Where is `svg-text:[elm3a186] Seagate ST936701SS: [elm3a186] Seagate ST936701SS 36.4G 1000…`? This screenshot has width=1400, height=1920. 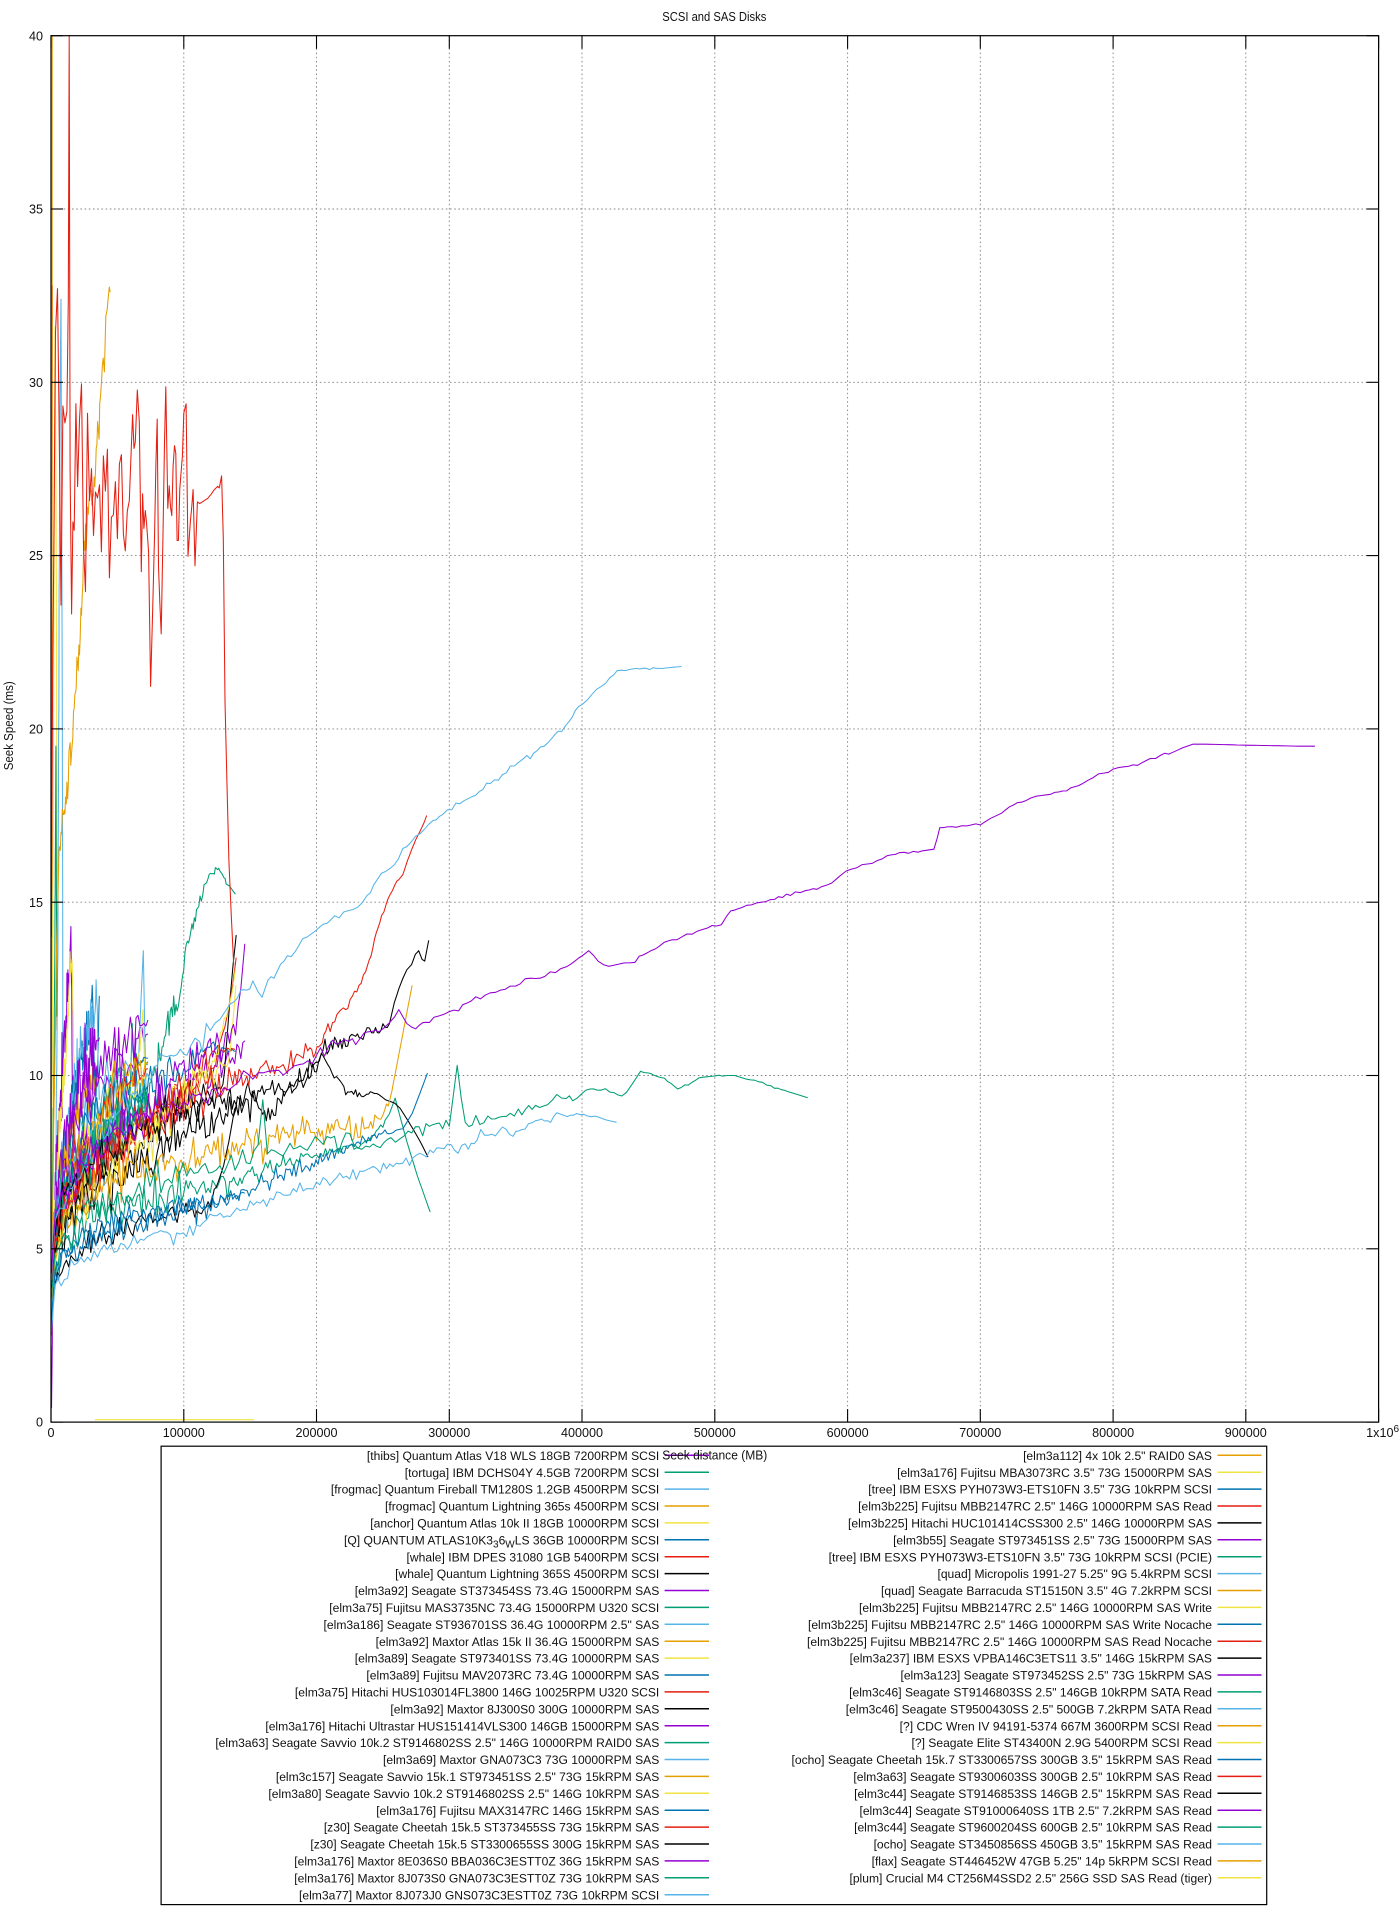 svg-text:[elm3a186] Seagate ST936701SS: [elm3a186] Seagate ST936701SS 36.4G 1000… is located at coordinates (492, 1625).